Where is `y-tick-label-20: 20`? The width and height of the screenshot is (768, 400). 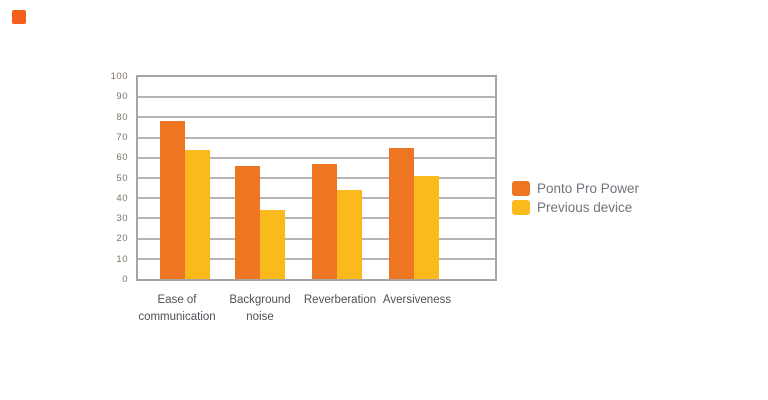 y-tick-label-20: 20 is located at coordinates (122, 239).